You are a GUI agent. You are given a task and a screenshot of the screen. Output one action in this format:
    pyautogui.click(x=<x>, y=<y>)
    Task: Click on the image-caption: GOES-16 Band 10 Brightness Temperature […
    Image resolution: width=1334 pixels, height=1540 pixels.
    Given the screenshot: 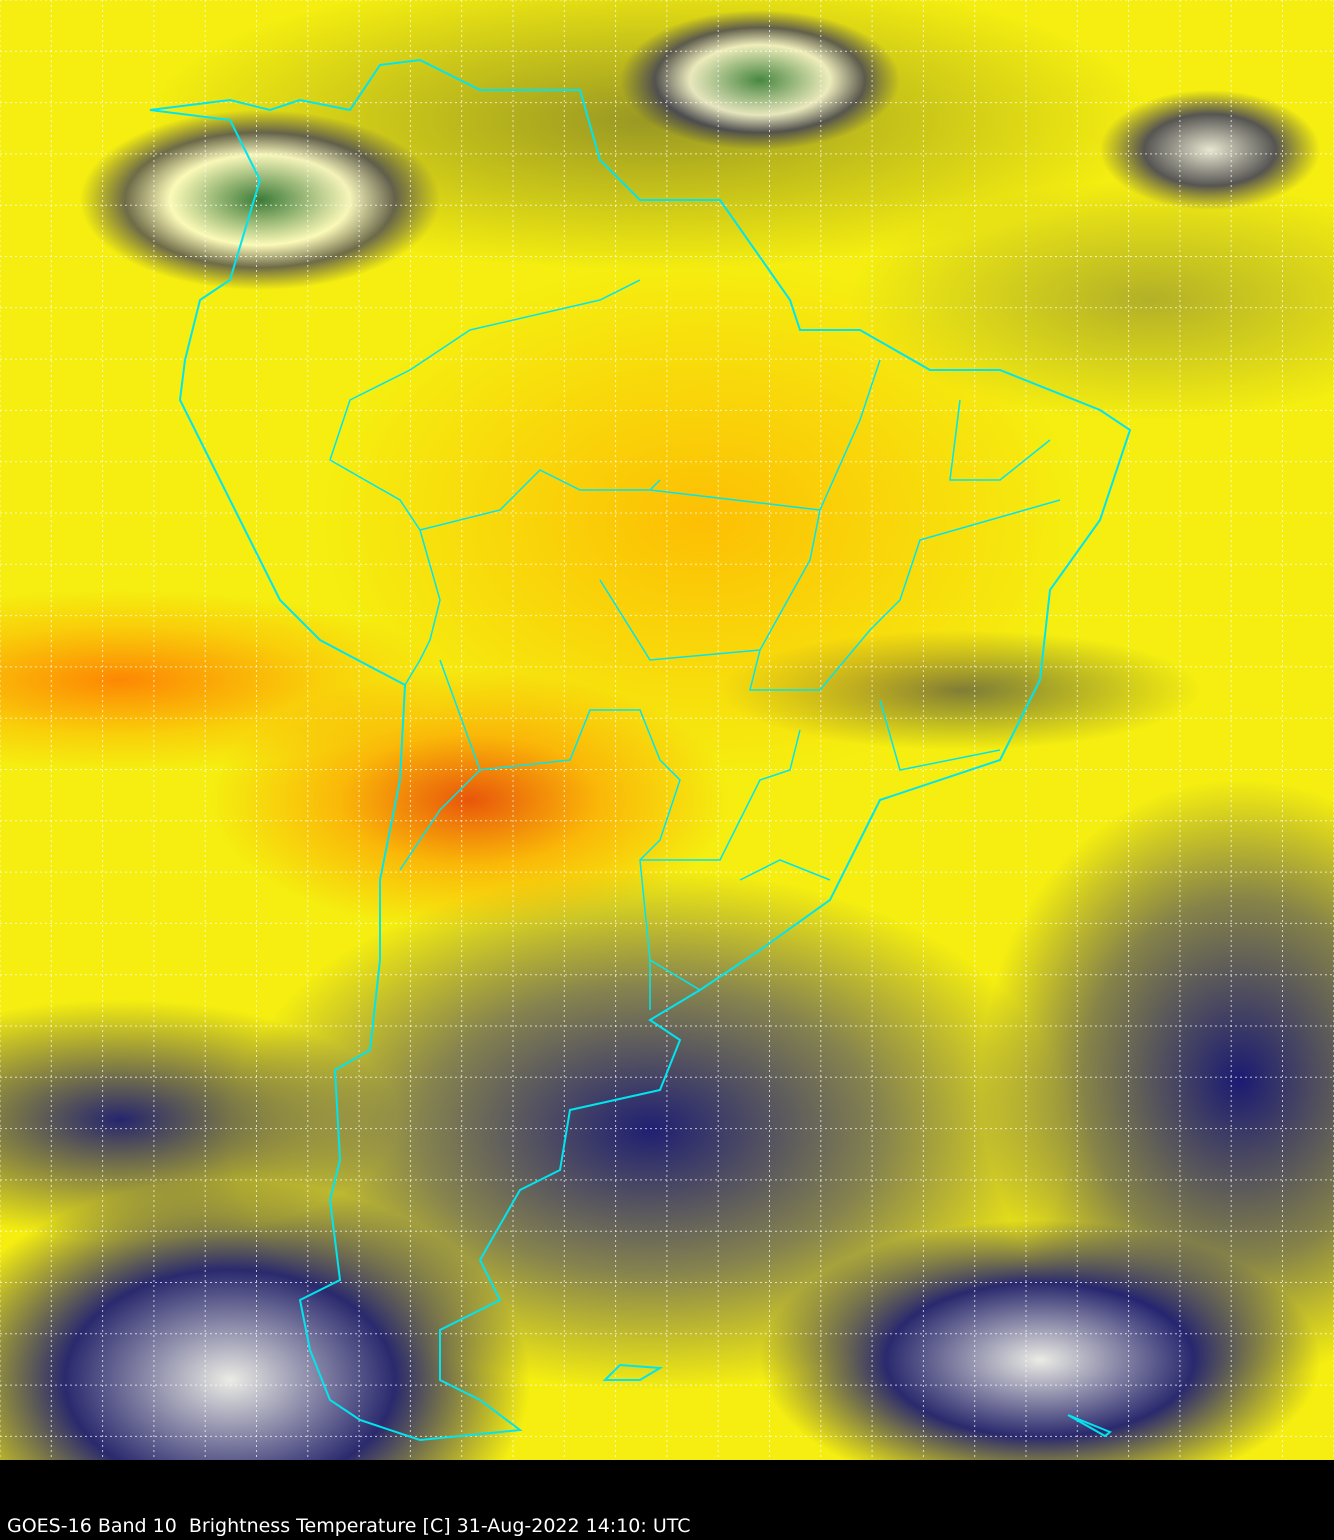 What is the action you would take?
    pyautogui.click(x=349, y=1526)
    